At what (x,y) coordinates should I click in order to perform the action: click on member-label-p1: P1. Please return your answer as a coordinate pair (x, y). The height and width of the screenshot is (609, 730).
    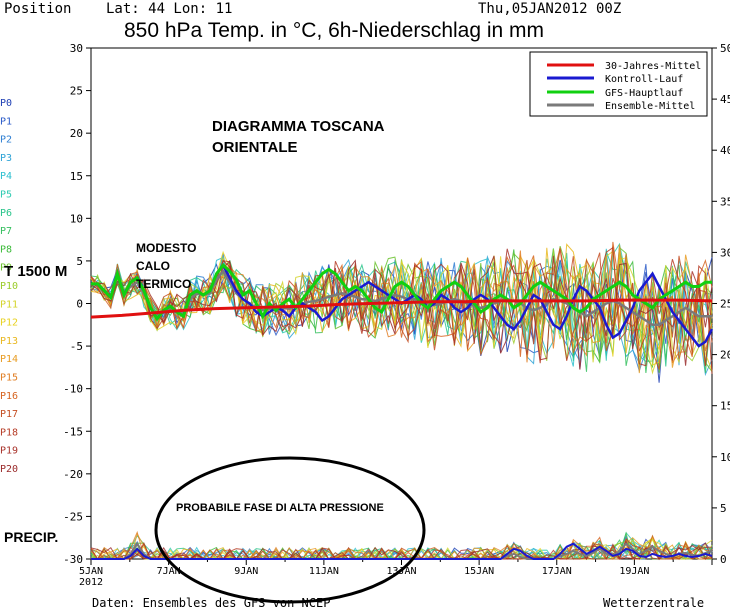
    Looking at the image, I should click on (6, 121).